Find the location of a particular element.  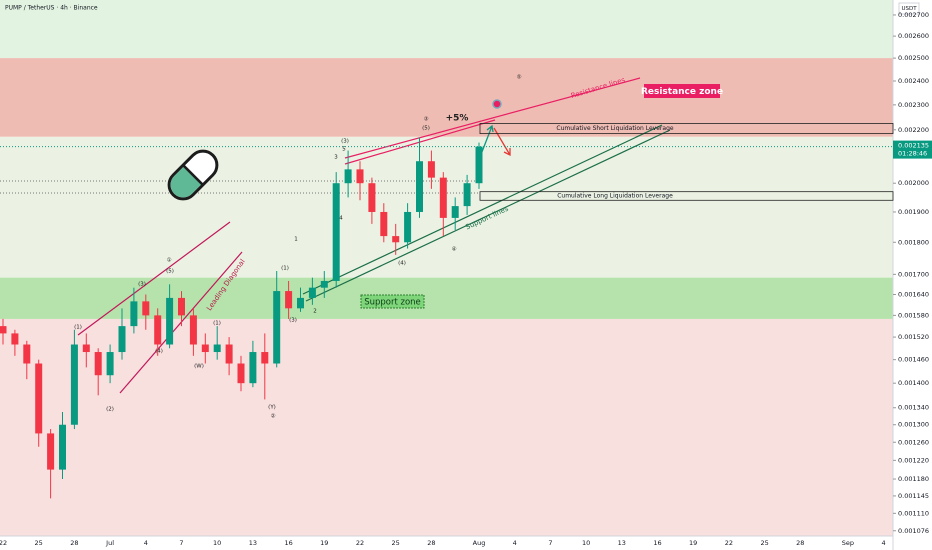

annotation: (W) is located at coordinates (199, 367).